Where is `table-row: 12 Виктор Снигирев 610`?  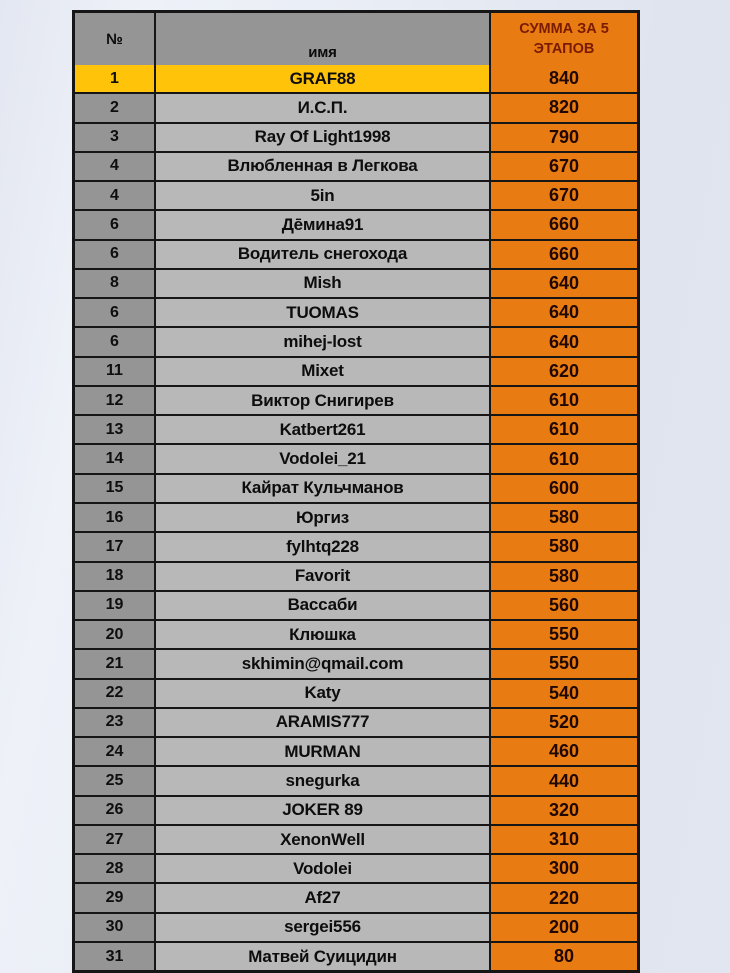 table-row: 12 Виктор Снигирев 610 is located at coordinates (356, 399).